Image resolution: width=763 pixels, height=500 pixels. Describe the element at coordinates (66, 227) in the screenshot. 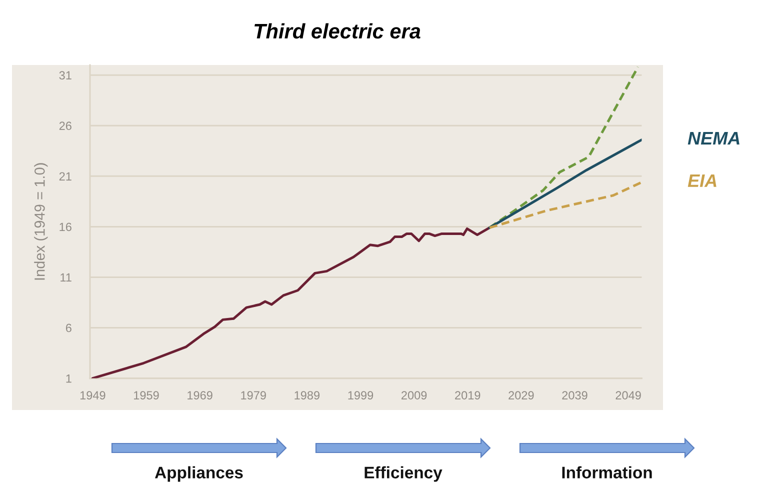

I see `y-tick-label: 16` at that location.